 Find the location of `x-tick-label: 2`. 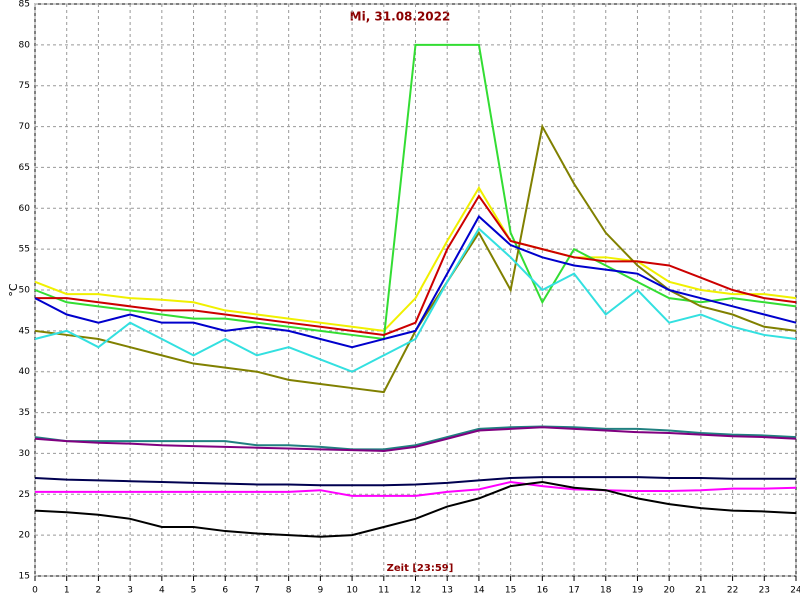

x-tick-label: 2 is located at coordinates (99, 591).